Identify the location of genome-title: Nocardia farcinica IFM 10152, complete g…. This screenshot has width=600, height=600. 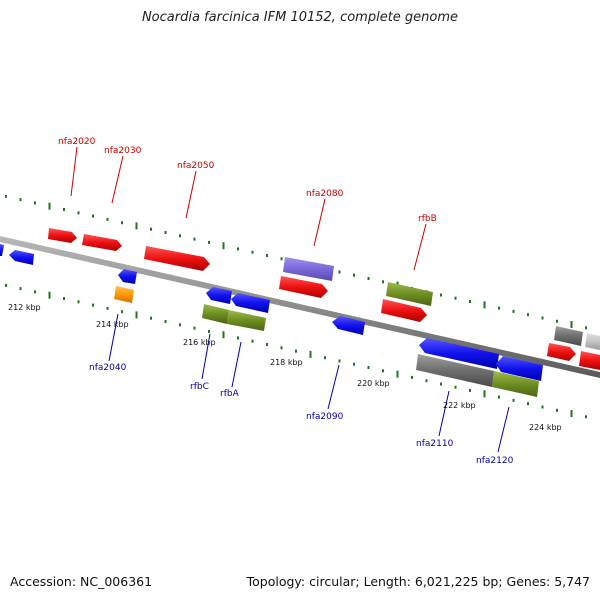
(300, 17).